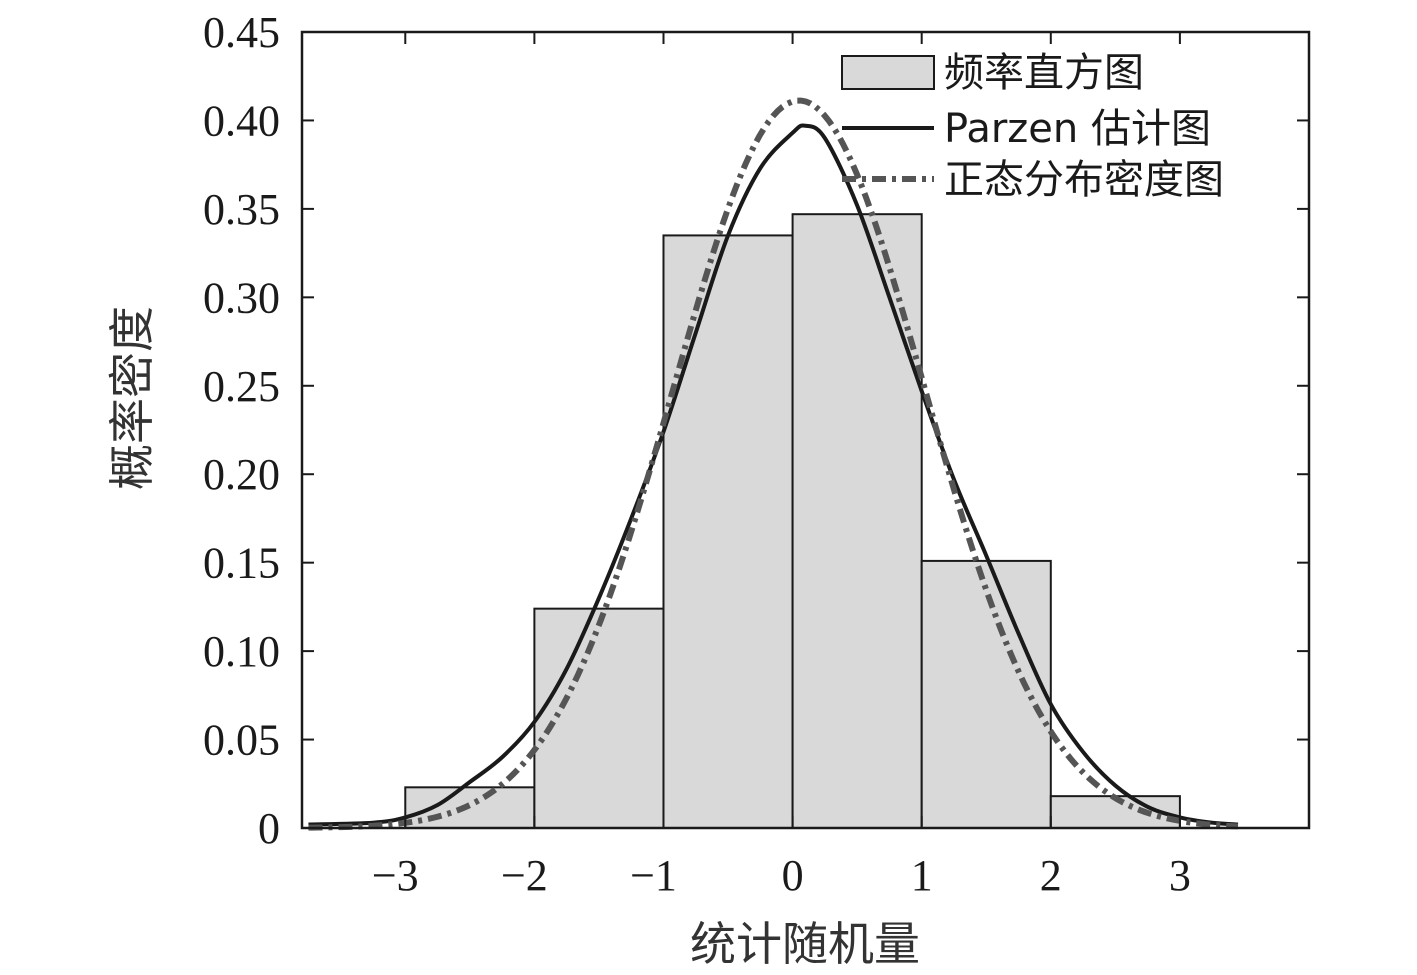  What do you see at coordinates (1180, 875) in the screenshot?
I see `x-tick-label: 3` at bounding box center [1180, 875].